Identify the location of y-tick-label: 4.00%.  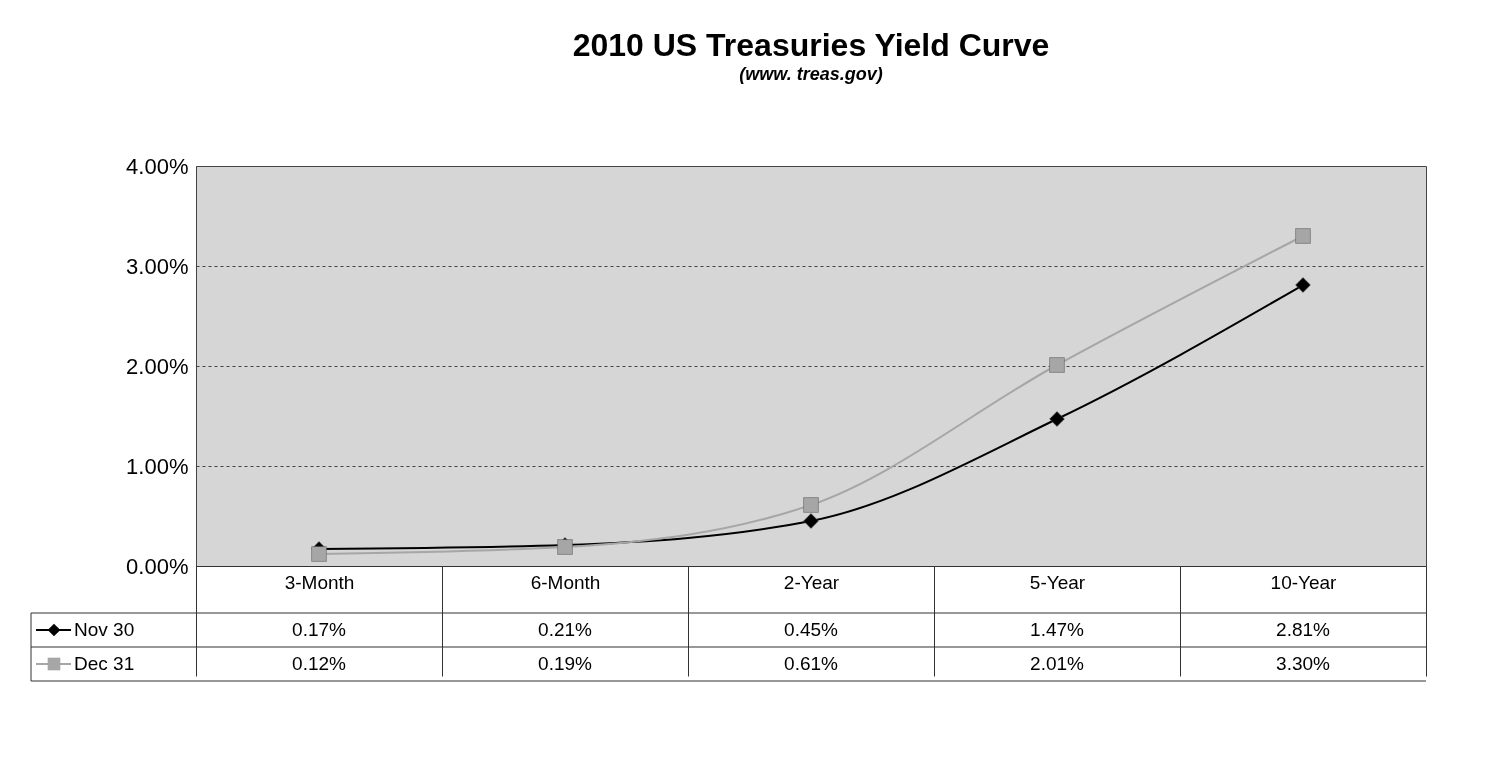
(157, 166).